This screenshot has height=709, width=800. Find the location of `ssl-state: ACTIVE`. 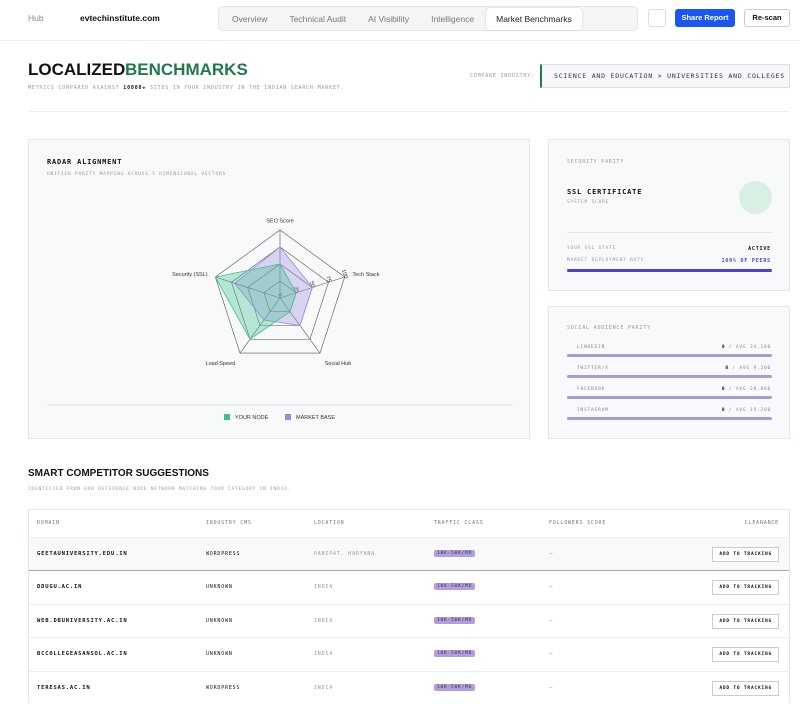

ssl-state: ACTIVE is located at coordinates (759, 249).